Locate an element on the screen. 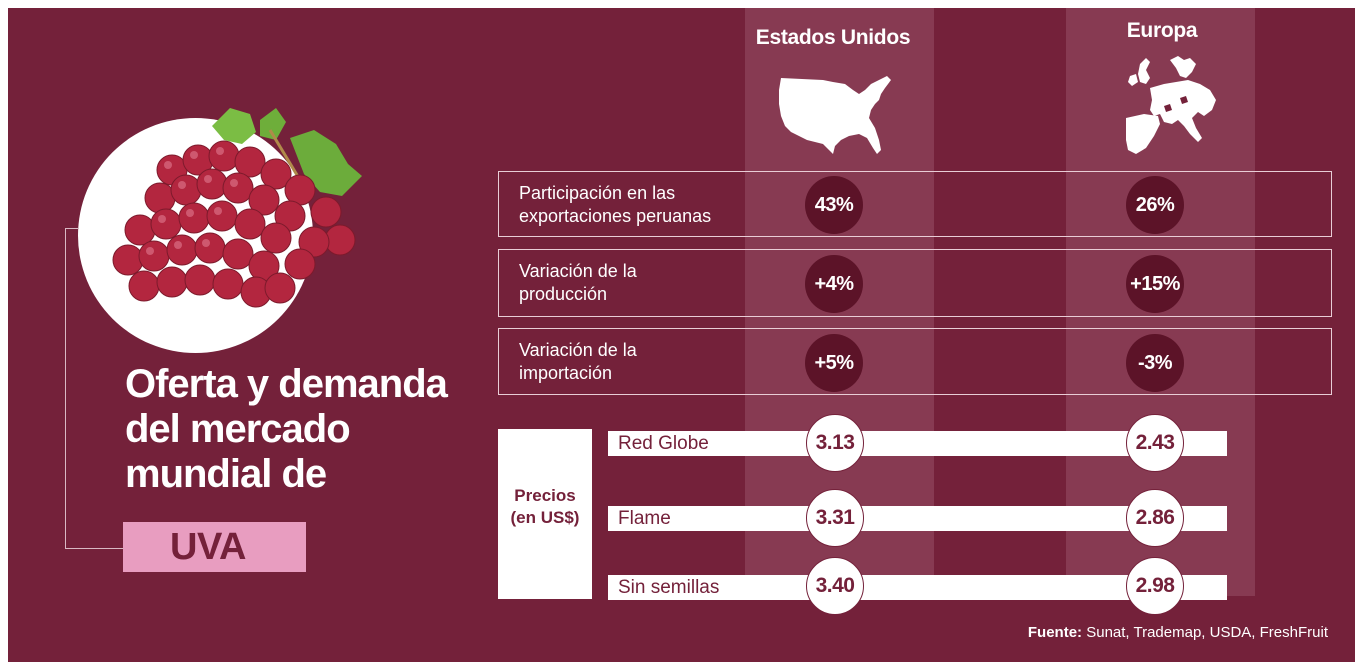  source-label: Fuente: is located at coordinates (1055, 632).